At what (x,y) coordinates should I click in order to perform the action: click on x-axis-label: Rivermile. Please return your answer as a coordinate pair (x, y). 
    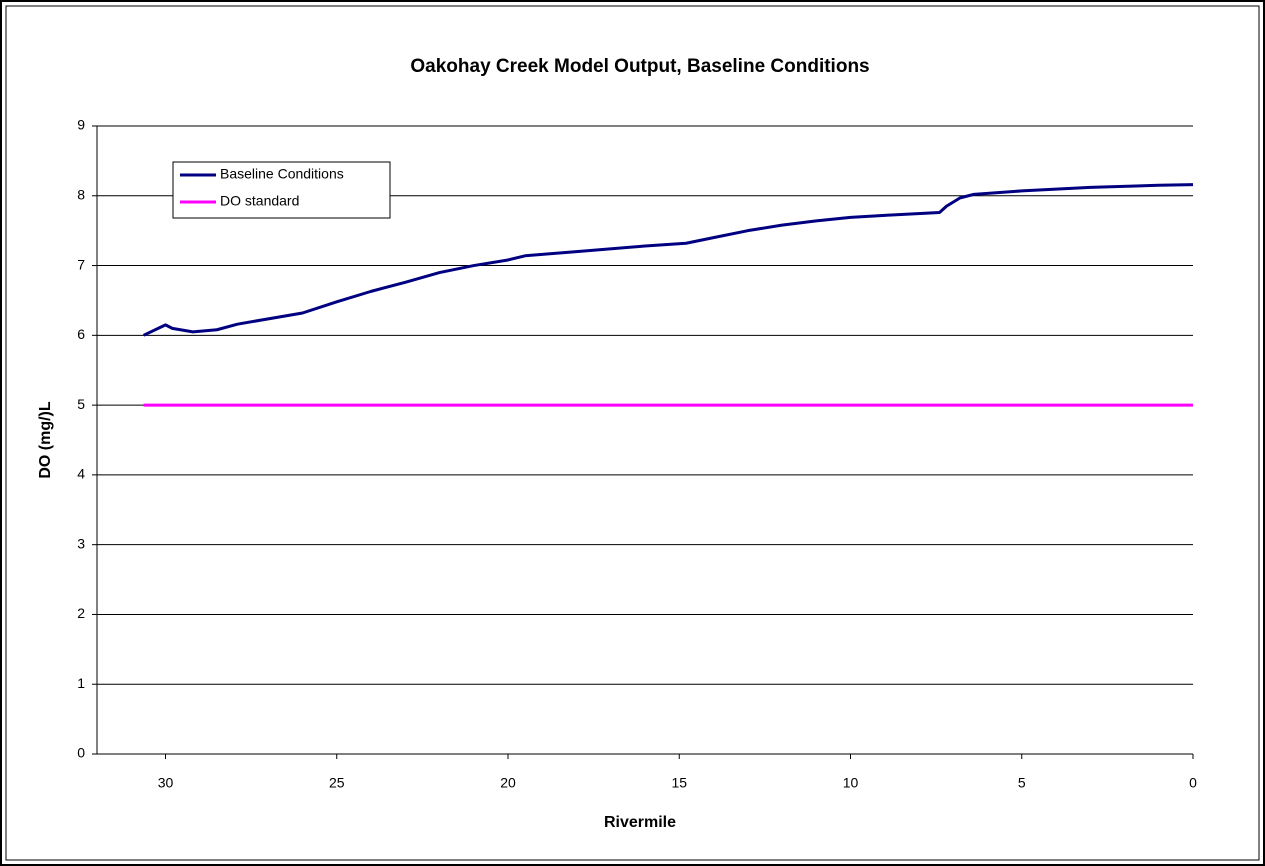
    Looking at the image, I should click on (640, 822).